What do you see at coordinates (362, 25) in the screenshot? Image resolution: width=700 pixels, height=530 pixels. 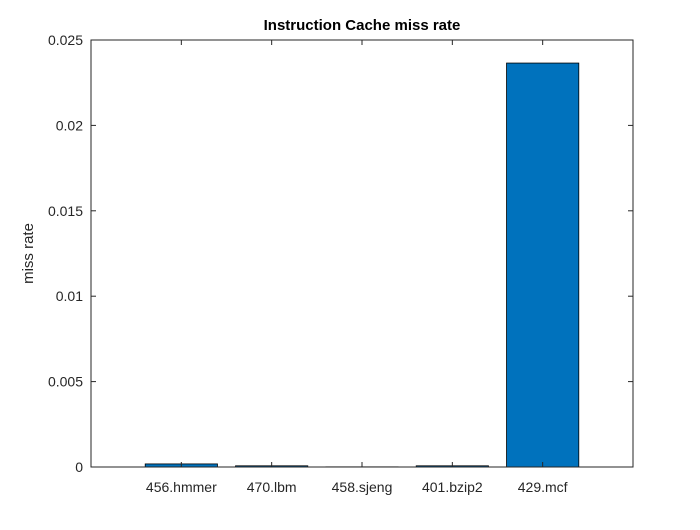 I see `chart-title: Instruction Cache miss rate` at bounding box center [362, 25].